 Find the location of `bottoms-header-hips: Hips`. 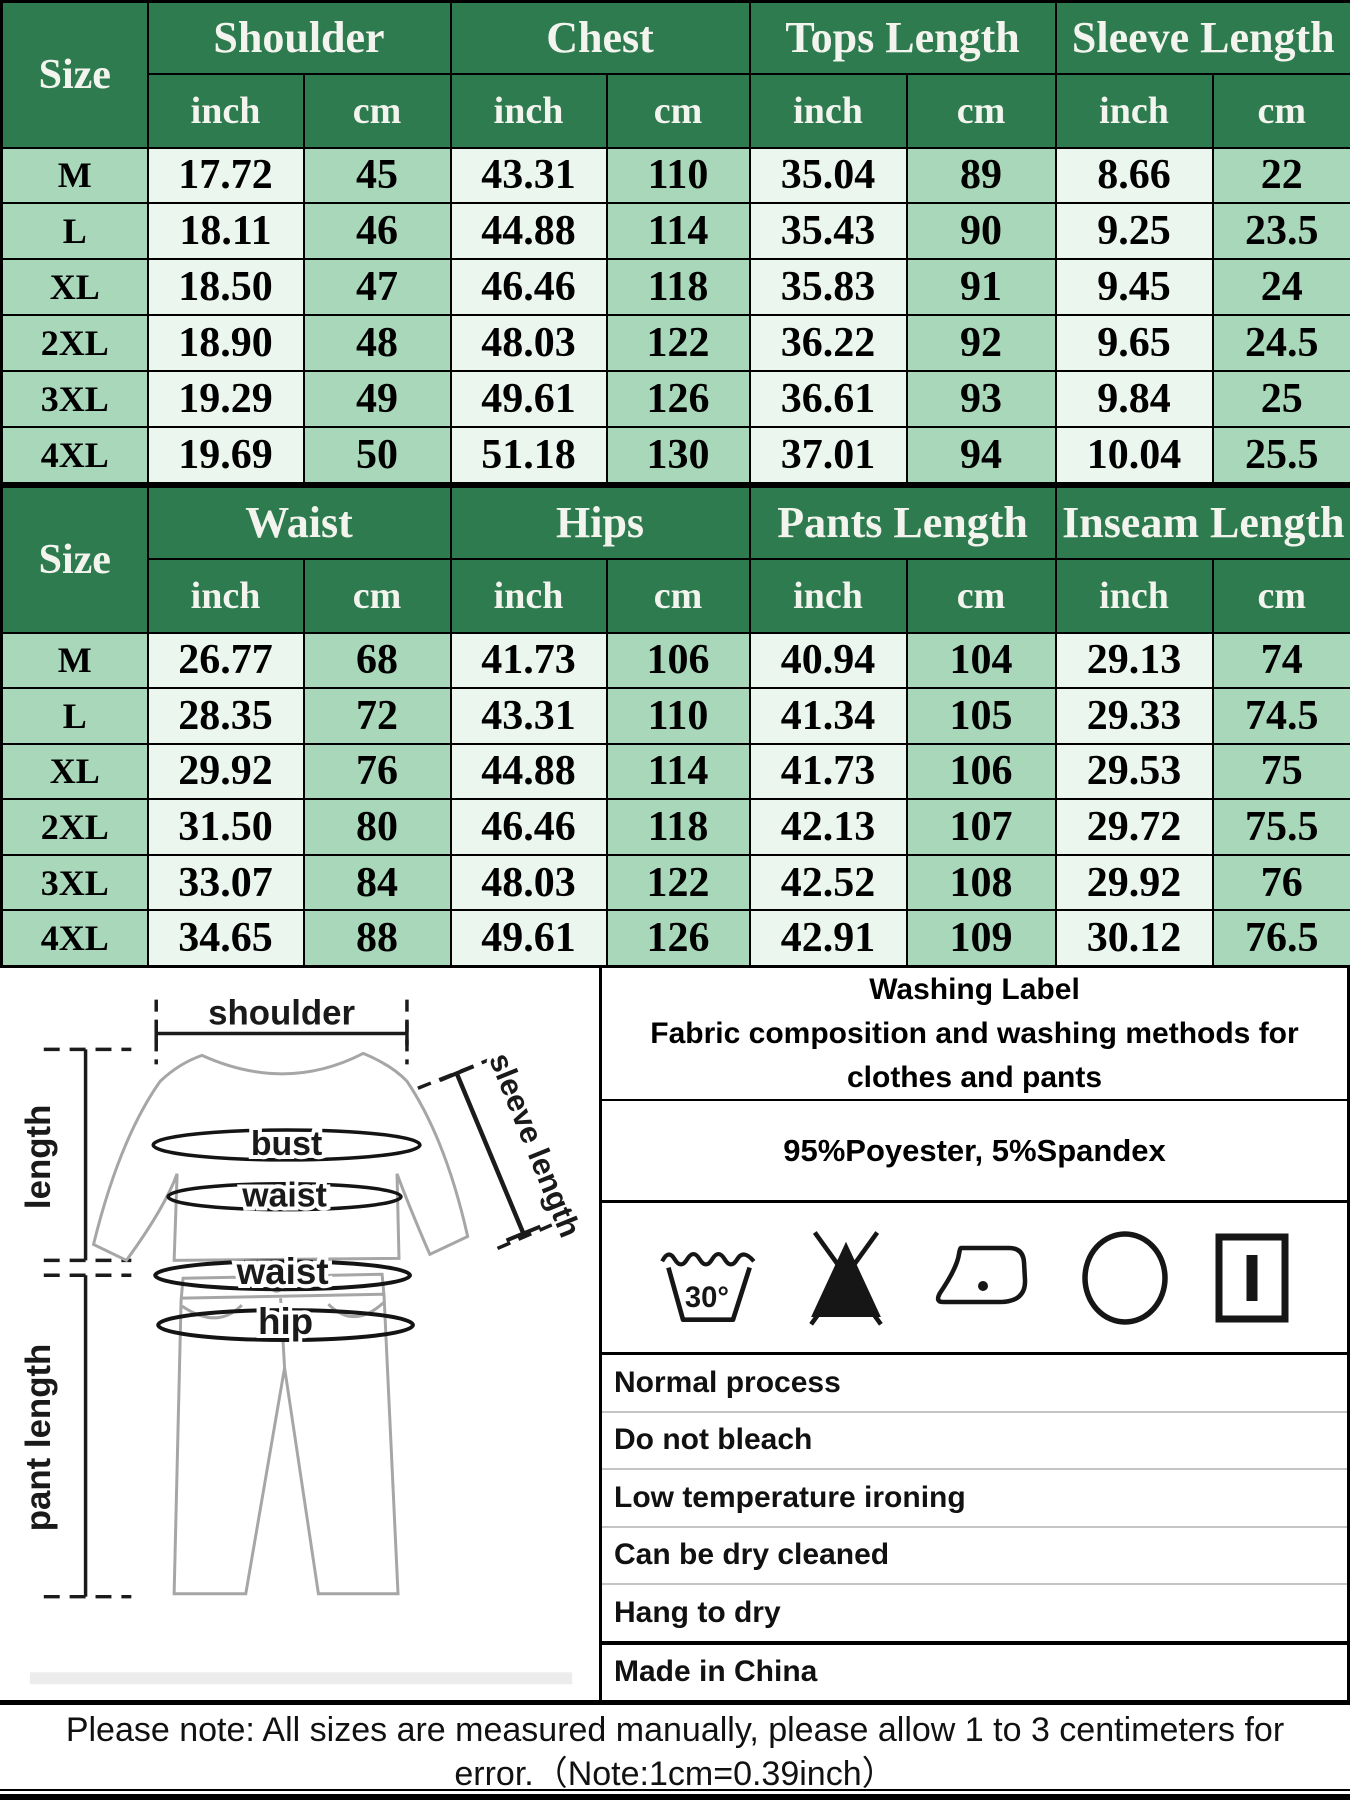

bottoms-header-hips: Hips is located at coordinates (600, 522).